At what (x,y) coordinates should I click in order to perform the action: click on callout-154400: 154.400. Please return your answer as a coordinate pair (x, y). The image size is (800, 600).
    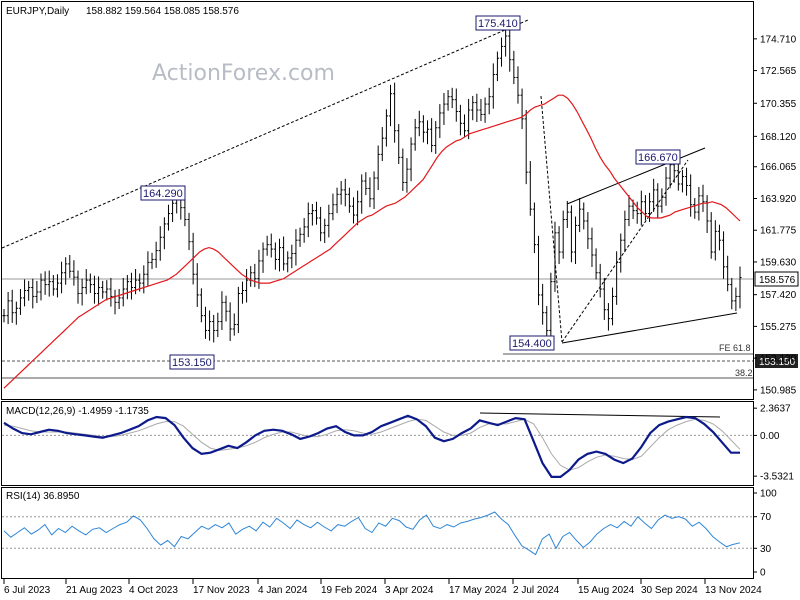
    Looking at the image, I should click on (532, 343).